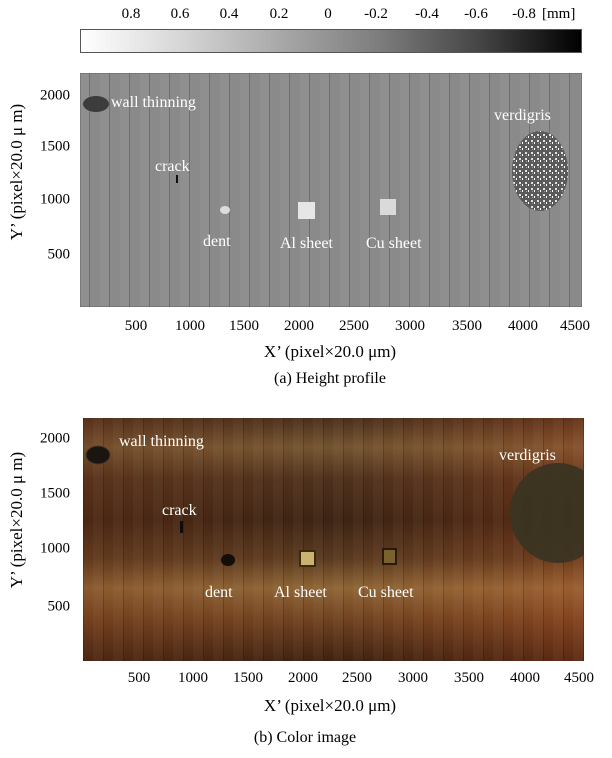  I want to click on caption-b: (b) Color image, so click(305, 737).